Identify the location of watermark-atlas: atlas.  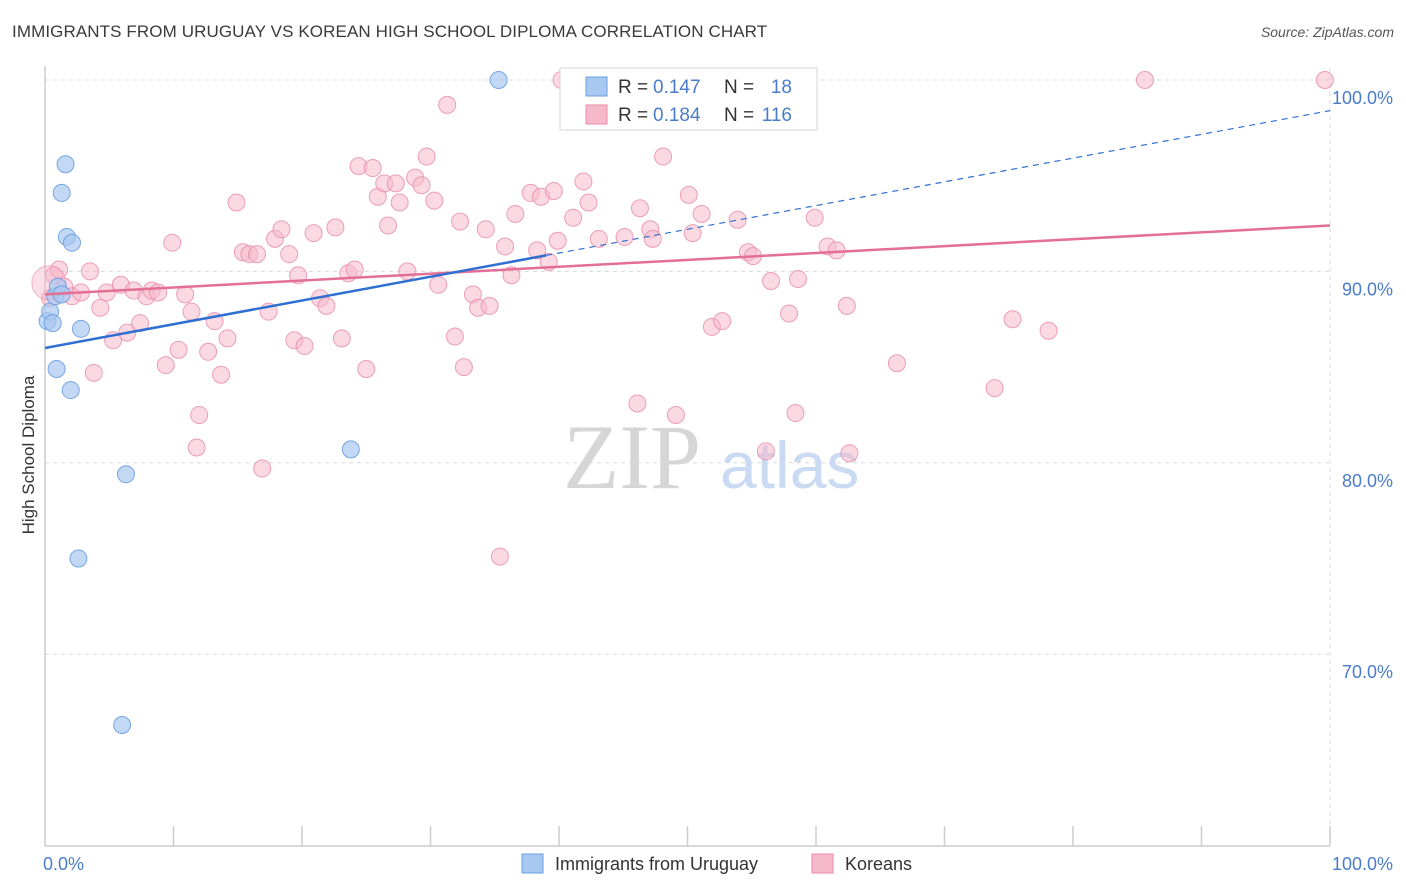
(789, 465).